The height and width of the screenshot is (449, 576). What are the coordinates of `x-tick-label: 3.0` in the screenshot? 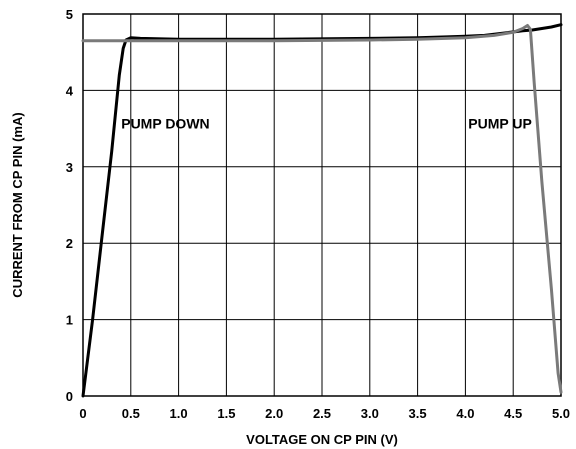 It's located at (370, 413).